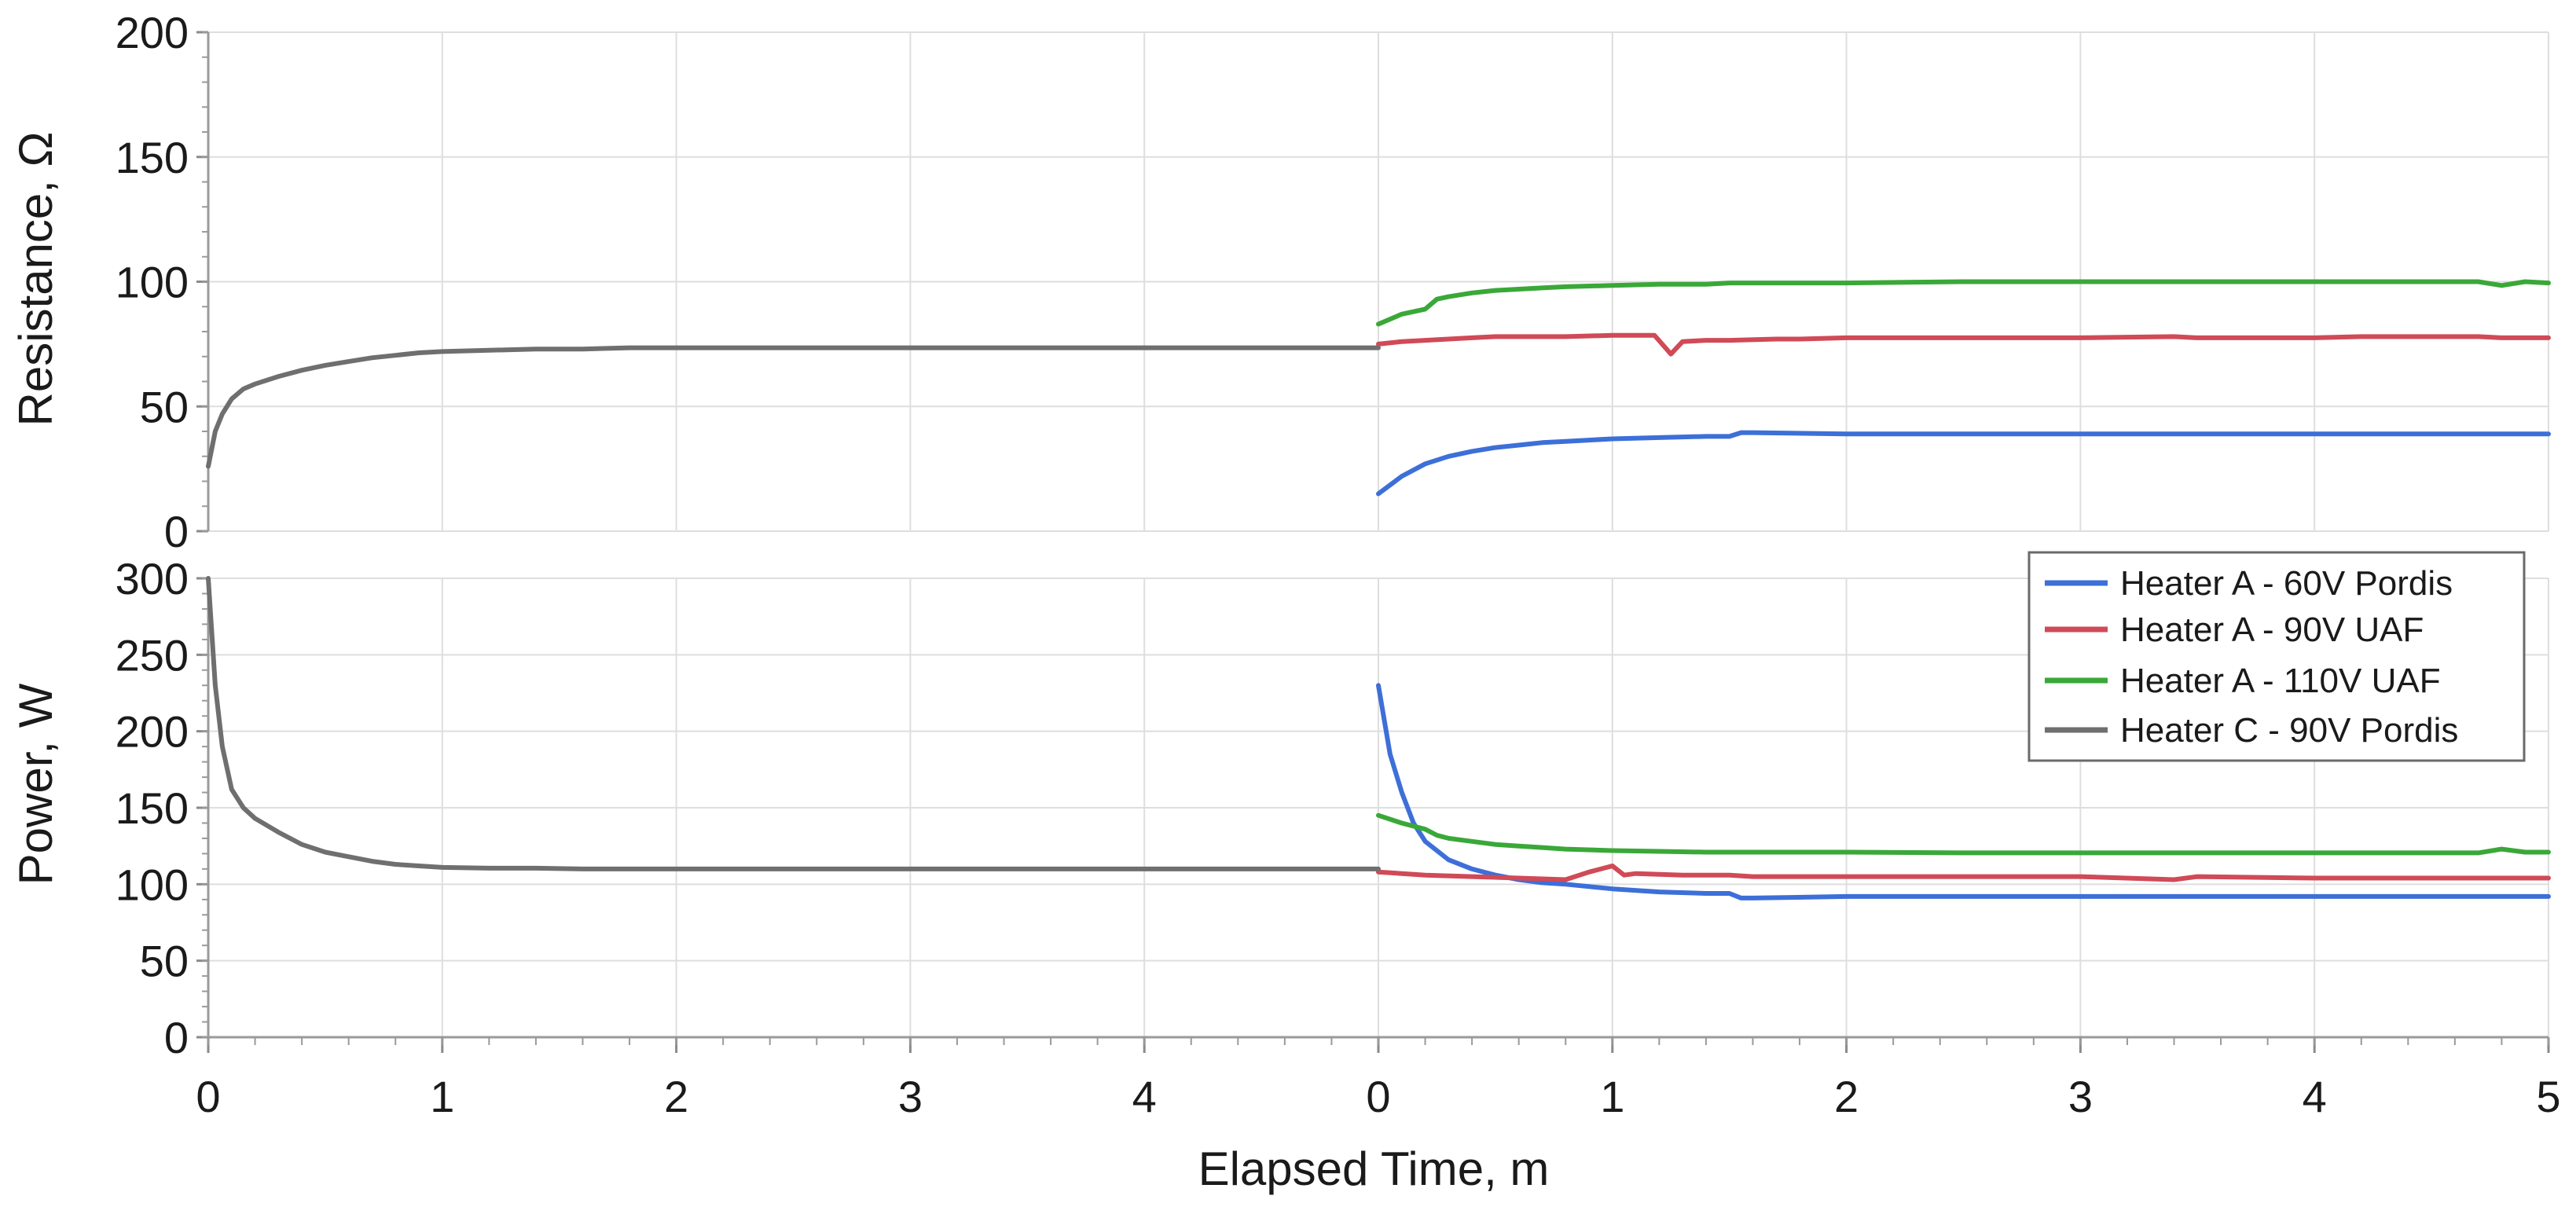 The height and width of the screenshot is (1214, 2576). What do you see at coordinates (2080, 1096) in the screenshot?
I see `x-tick-label-right-3: 3` at bounding box center [2080, 1096].